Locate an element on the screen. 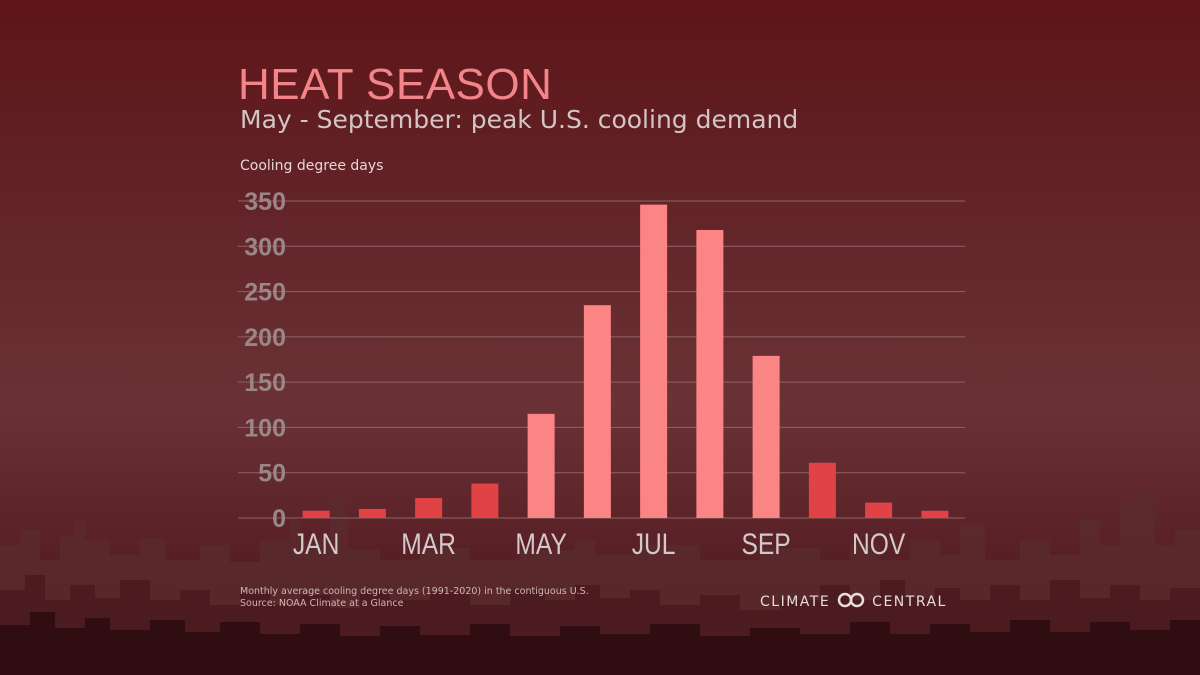  bar-sep is located at coordinates (766, 436).